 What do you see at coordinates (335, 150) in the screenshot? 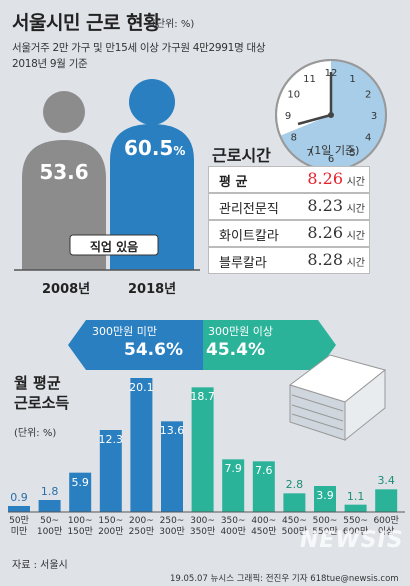
I see `clock-label: (1일 기준)` at bounding box center [335, 150].